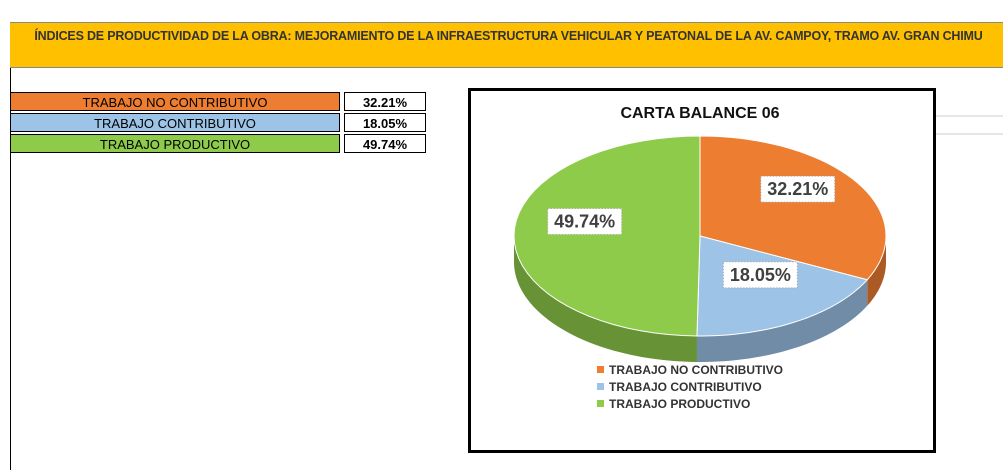 The image size is (1003, 470). I want to click on row-value: 32.21%, so click(385, 101).